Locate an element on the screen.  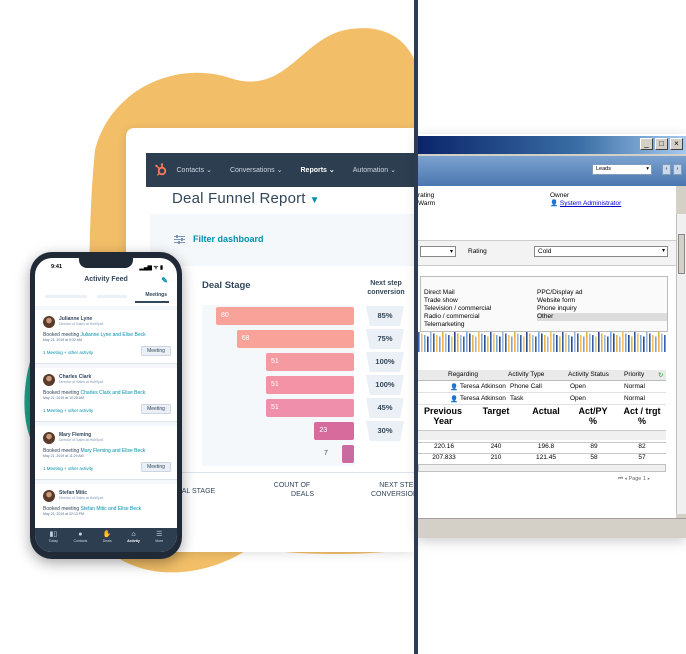
meeting-participants-link: Stefan Mitic and Elise Beck is located at coordinates (111, 509).